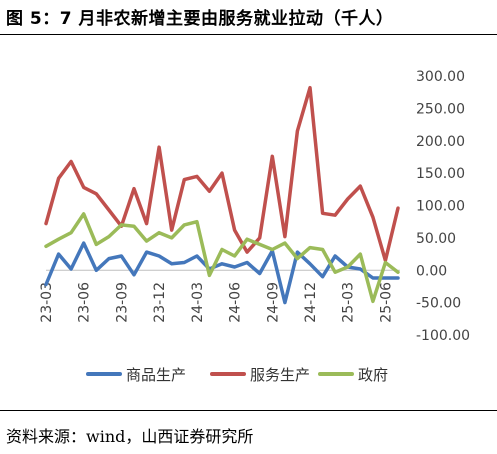 The image size is (497, 454). What do you see at coordinates (443, 336) in the screenshot?
I see `y-tick-label: -100.00` at bounding box center [443, 336].